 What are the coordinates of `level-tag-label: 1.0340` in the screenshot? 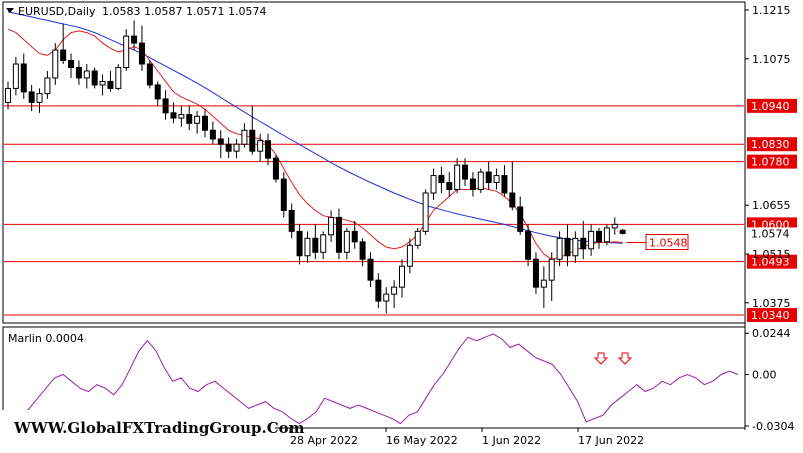 It's located at (770, 315).